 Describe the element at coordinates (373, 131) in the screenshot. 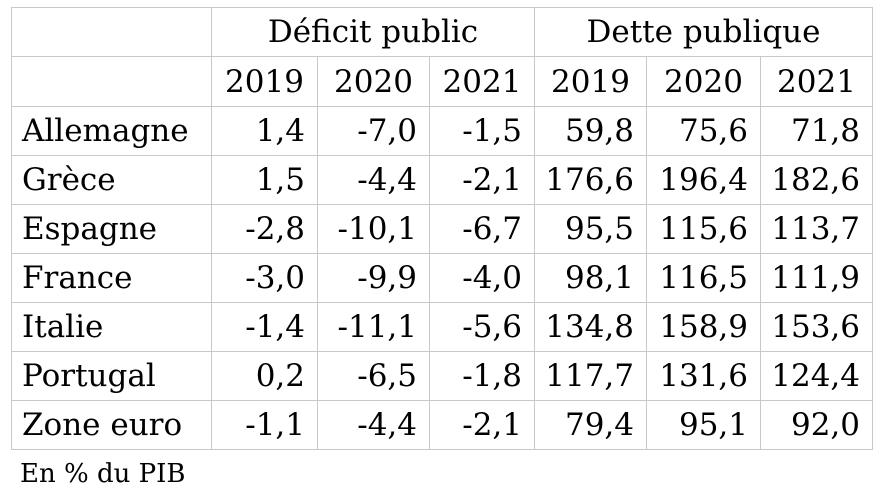

I see `value-cell: -7,0` at that location.